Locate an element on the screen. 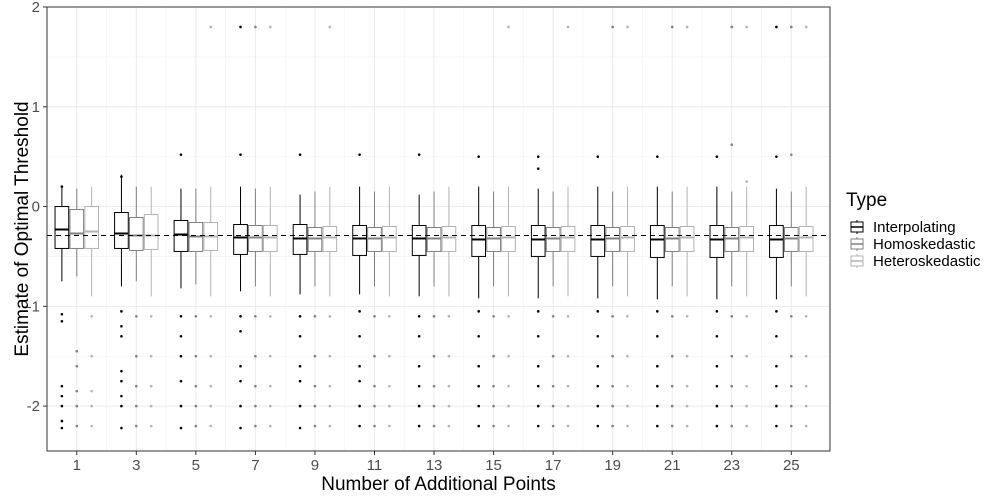  x-tick-label: 9 is located at coordinates (315, 465).